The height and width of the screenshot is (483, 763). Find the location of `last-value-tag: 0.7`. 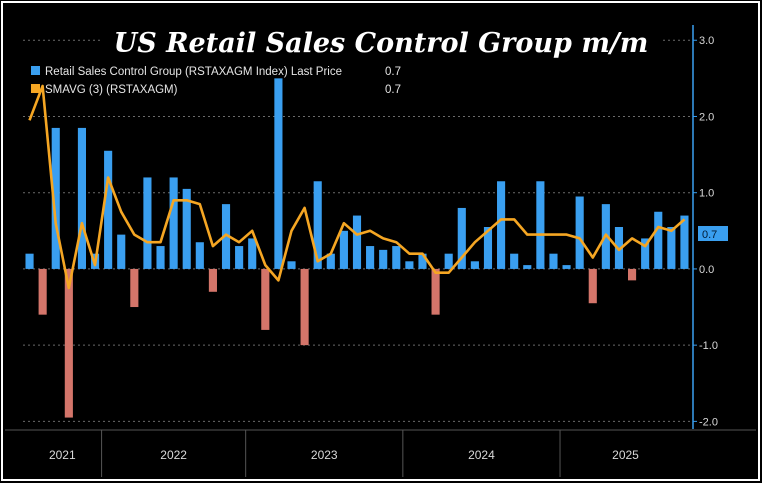

last-value-tag: 0.7 is located at coordinates (709, 235).